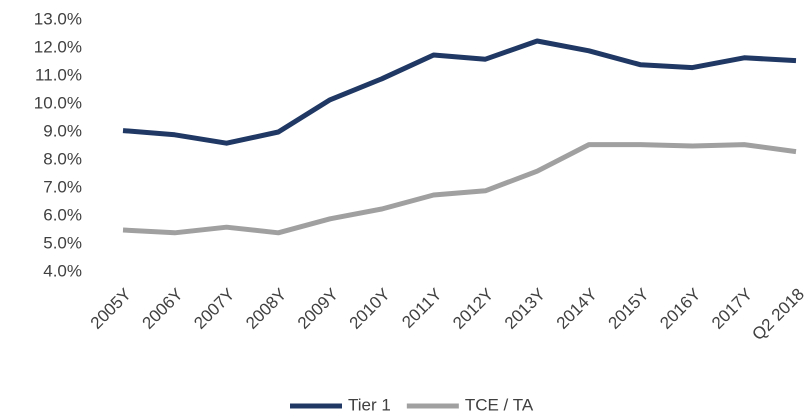 This screenshot has height=416, width=807. I want to click on y-tick-label: 4.0%, so click(62, 270).